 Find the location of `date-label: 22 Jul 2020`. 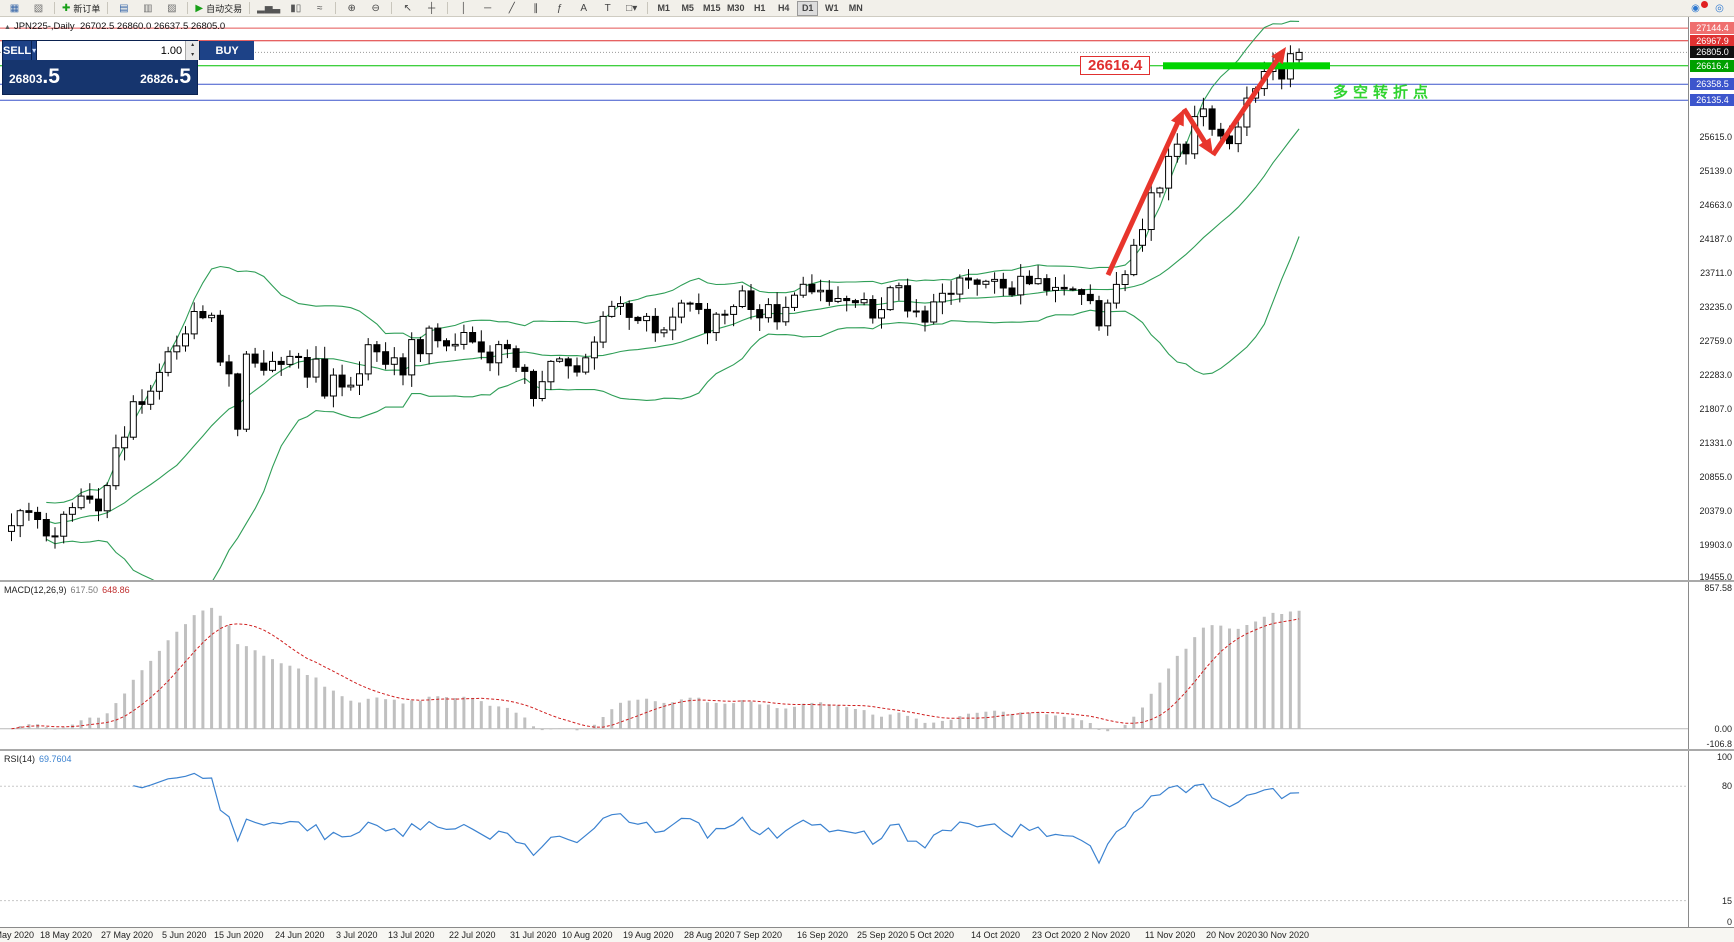

date-label: 22 Jul 2020 is located at coordinates (472, 935).